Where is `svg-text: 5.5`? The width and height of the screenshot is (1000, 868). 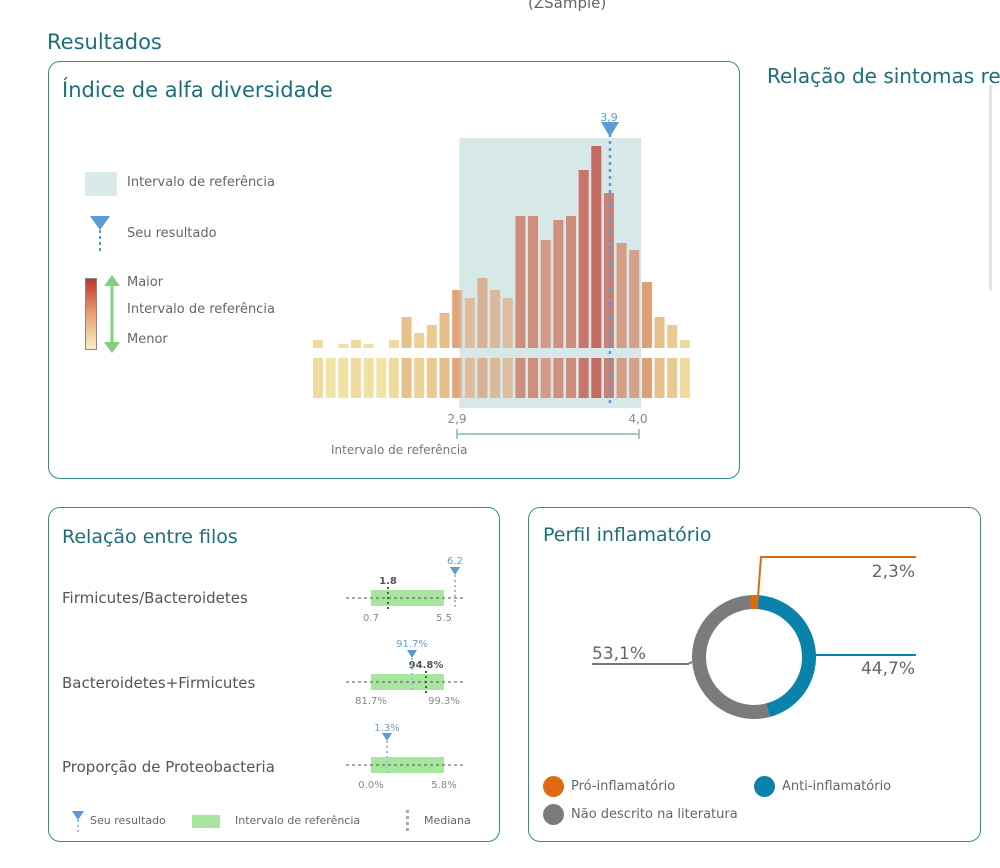
svg-text: 5.5 is located at coordinates (444, 618).